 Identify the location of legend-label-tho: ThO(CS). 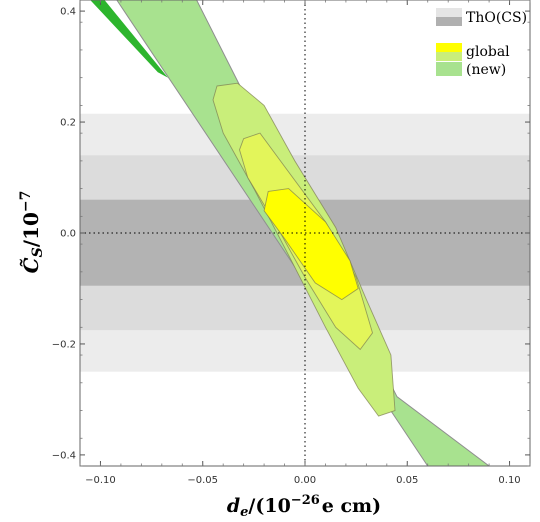
(496, 18).